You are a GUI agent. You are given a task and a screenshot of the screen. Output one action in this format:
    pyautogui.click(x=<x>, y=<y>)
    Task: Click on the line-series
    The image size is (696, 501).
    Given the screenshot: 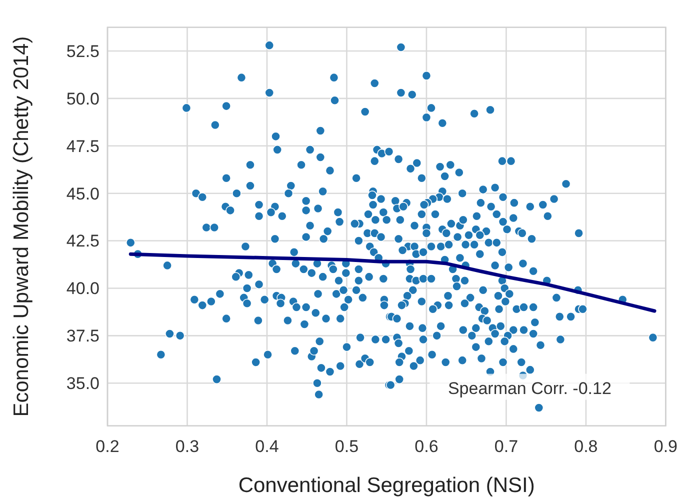 What is the action you would take?
    pyautogui.click(x=392, y=282)
    